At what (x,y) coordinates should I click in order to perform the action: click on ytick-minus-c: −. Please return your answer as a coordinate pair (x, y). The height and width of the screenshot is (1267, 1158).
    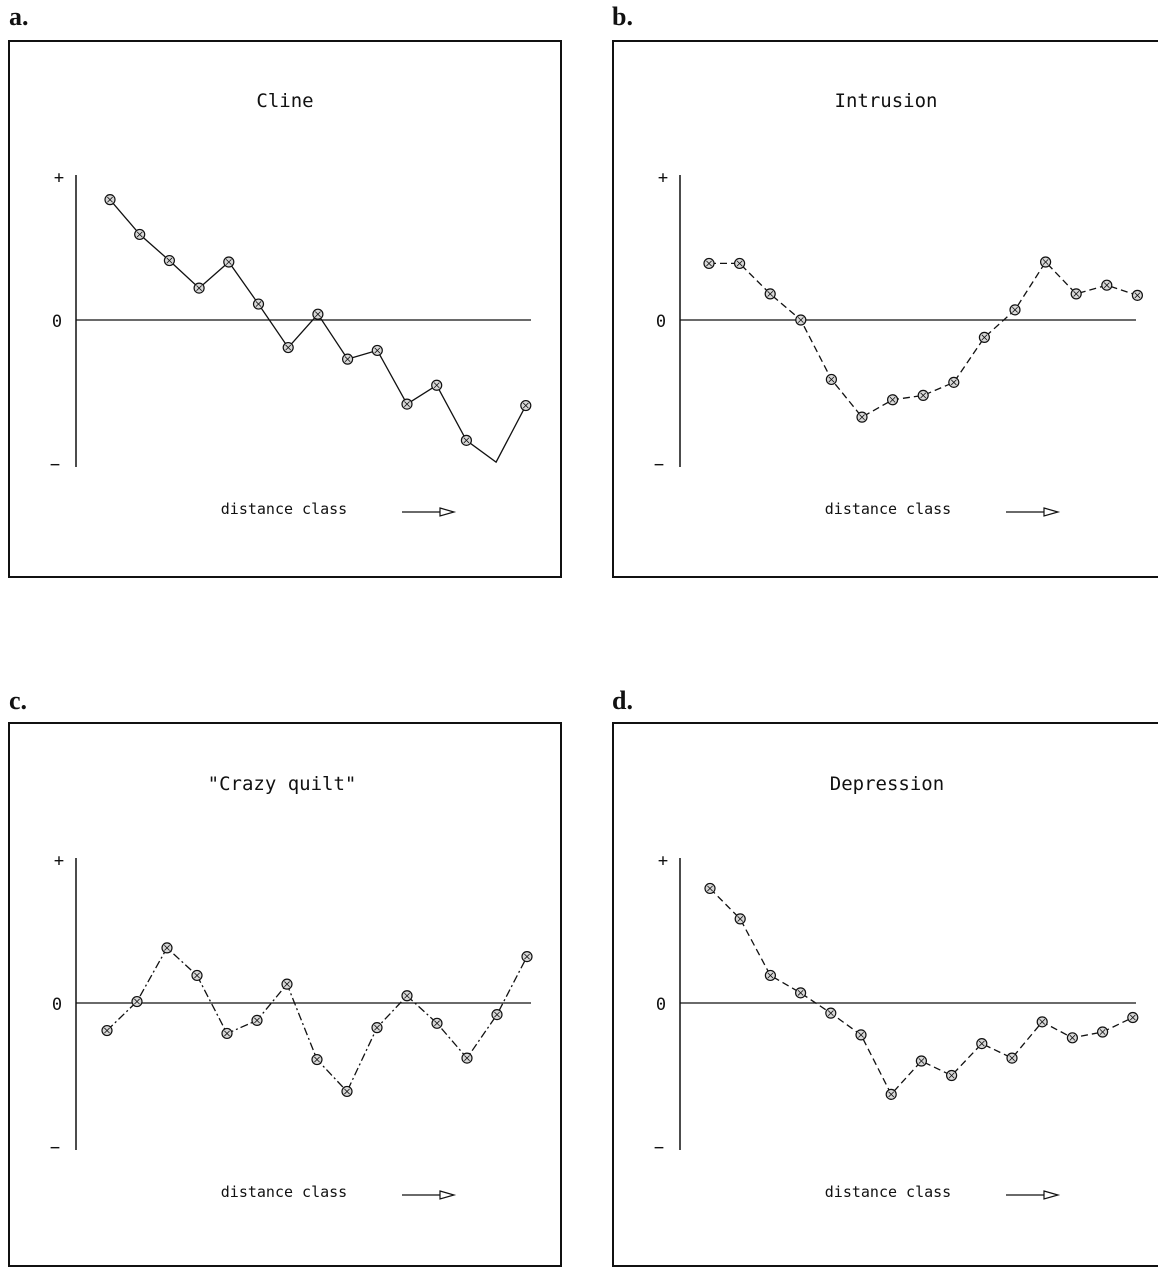
    Looking at the image, I should click on (55, 1148).